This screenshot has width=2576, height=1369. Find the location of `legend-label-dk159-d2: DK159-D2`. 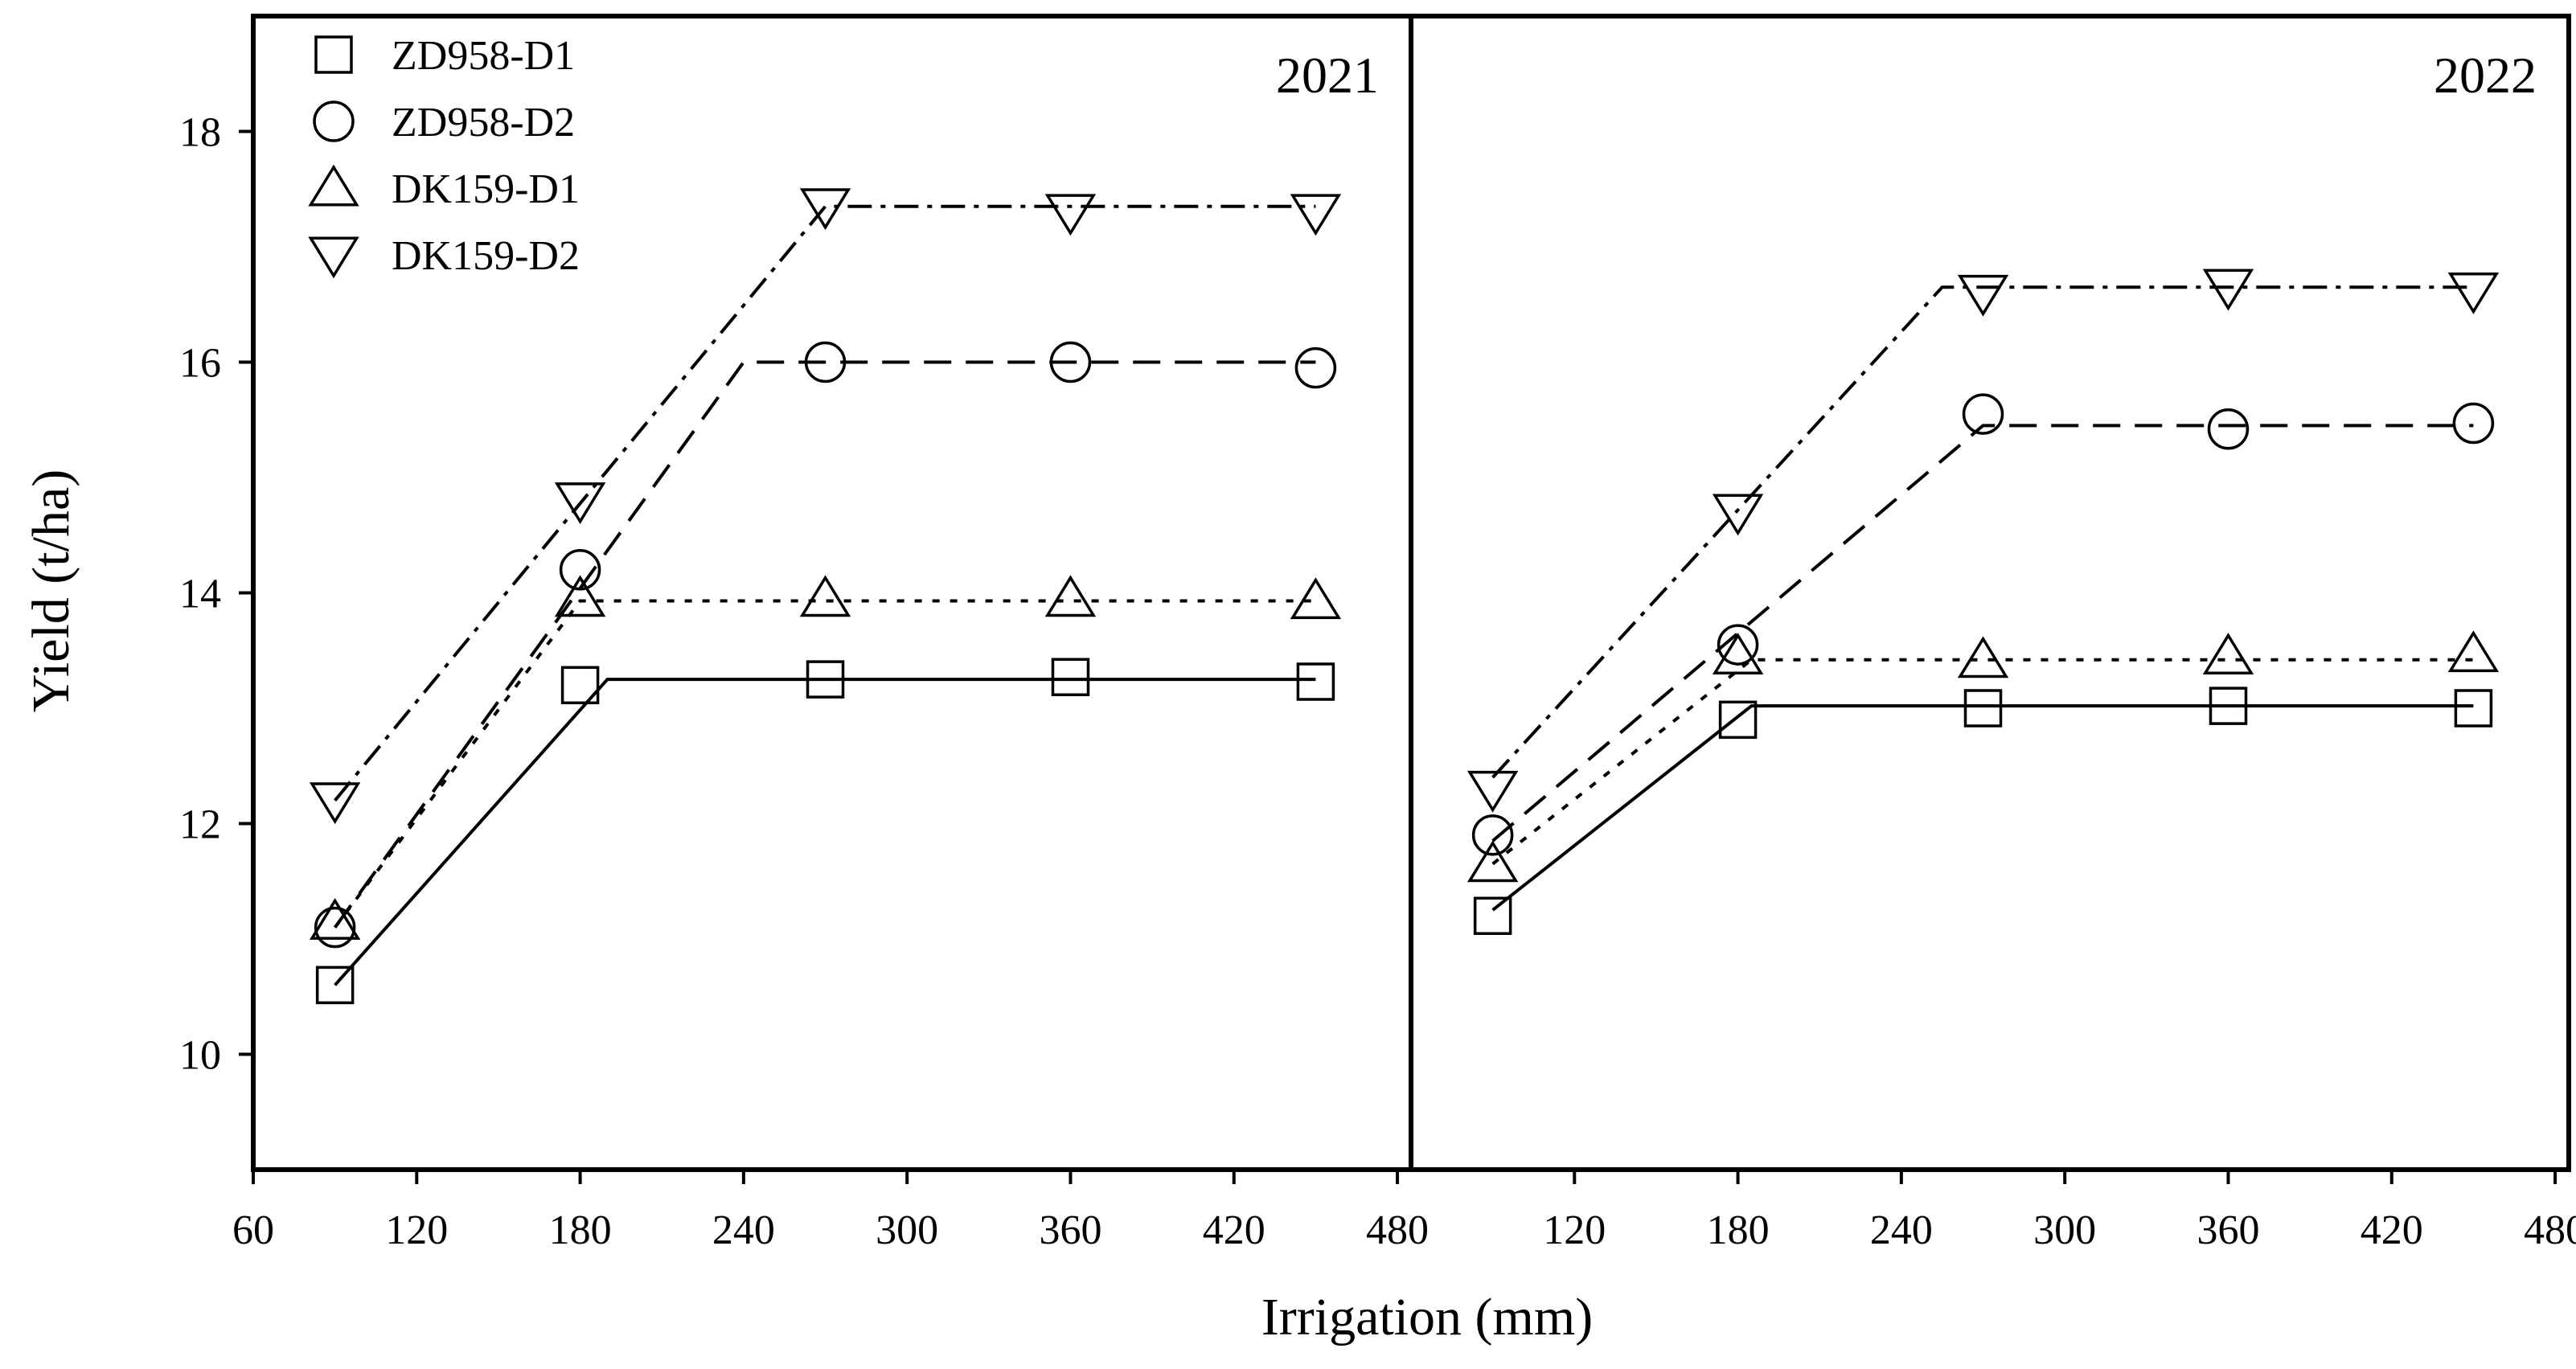

legend-label-dk159-d2: DK159-D2 is located at coordinates (486, 256).